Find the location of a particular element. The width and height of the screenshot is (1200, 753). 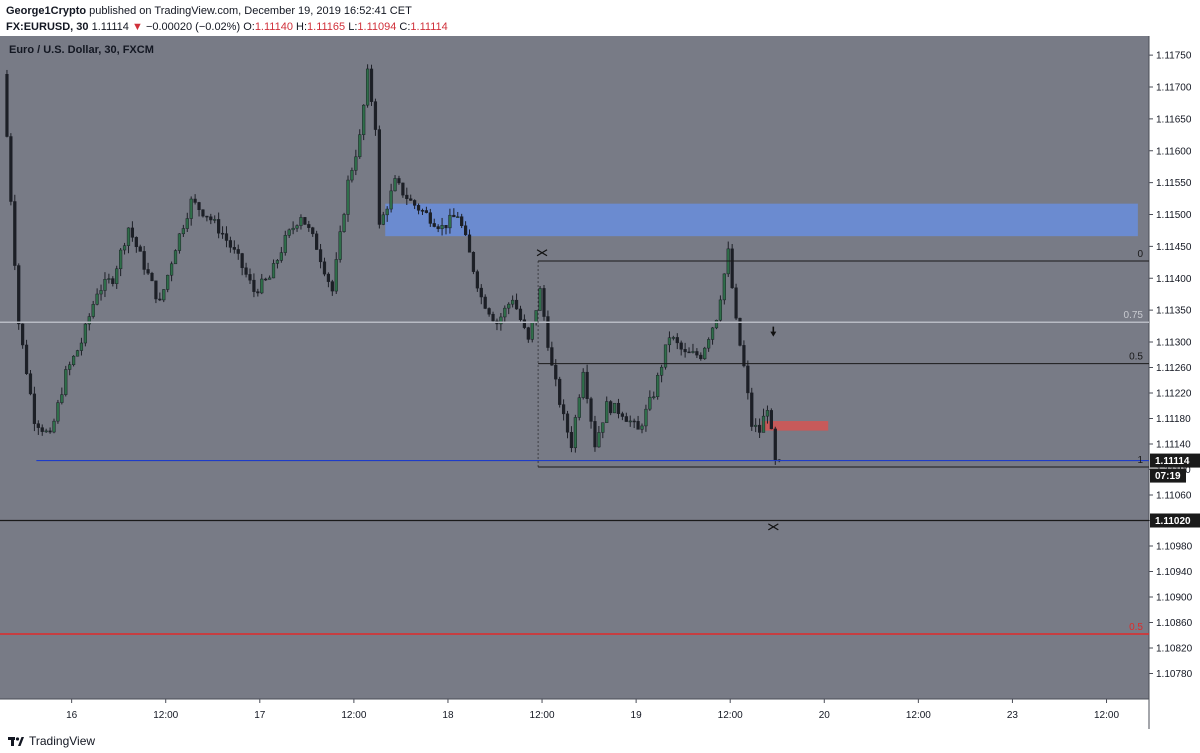

cross-bottom-icon is located at coordinates (773, 527).